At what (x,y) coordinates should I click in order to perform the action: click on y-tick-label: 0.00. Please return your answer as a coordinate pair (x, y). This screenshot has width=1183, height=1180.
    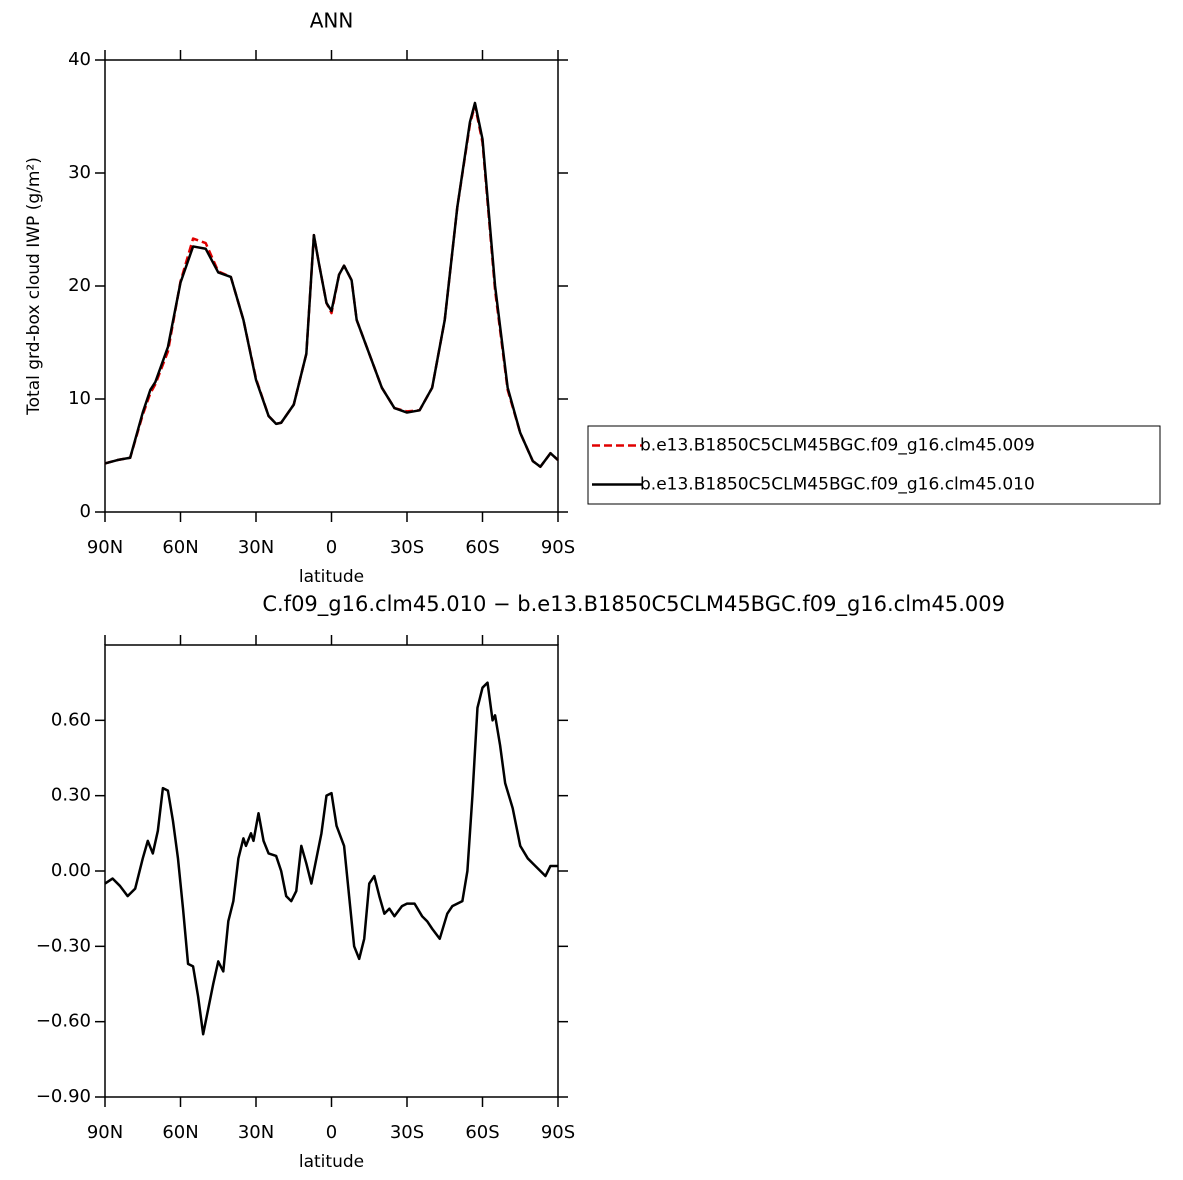
    Looking at the image, I should click on (71, 870).